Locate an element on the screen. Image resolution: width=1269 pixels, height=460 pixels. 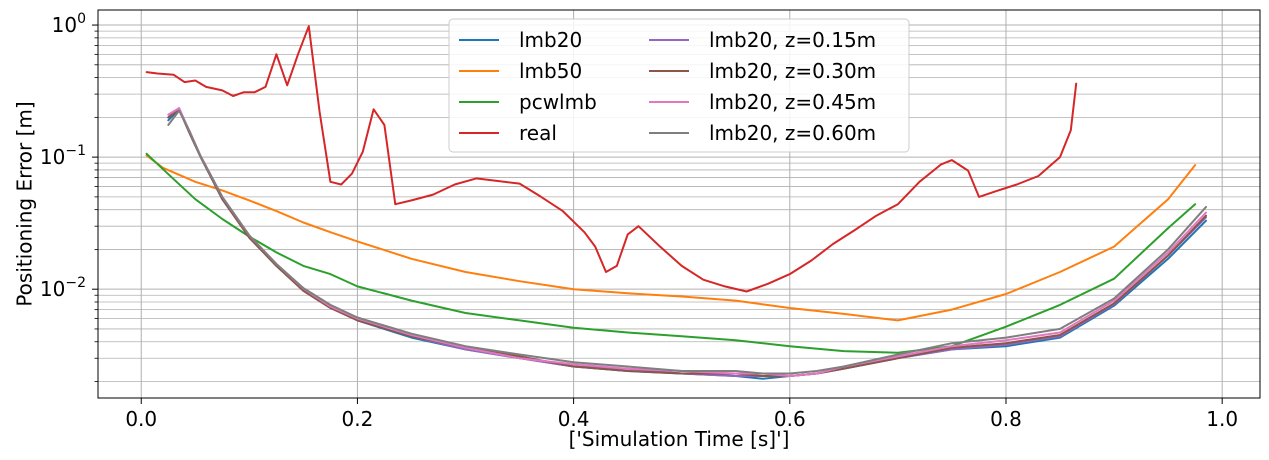
x-tick-label: 0.6 is located at coordinates (790, 419).